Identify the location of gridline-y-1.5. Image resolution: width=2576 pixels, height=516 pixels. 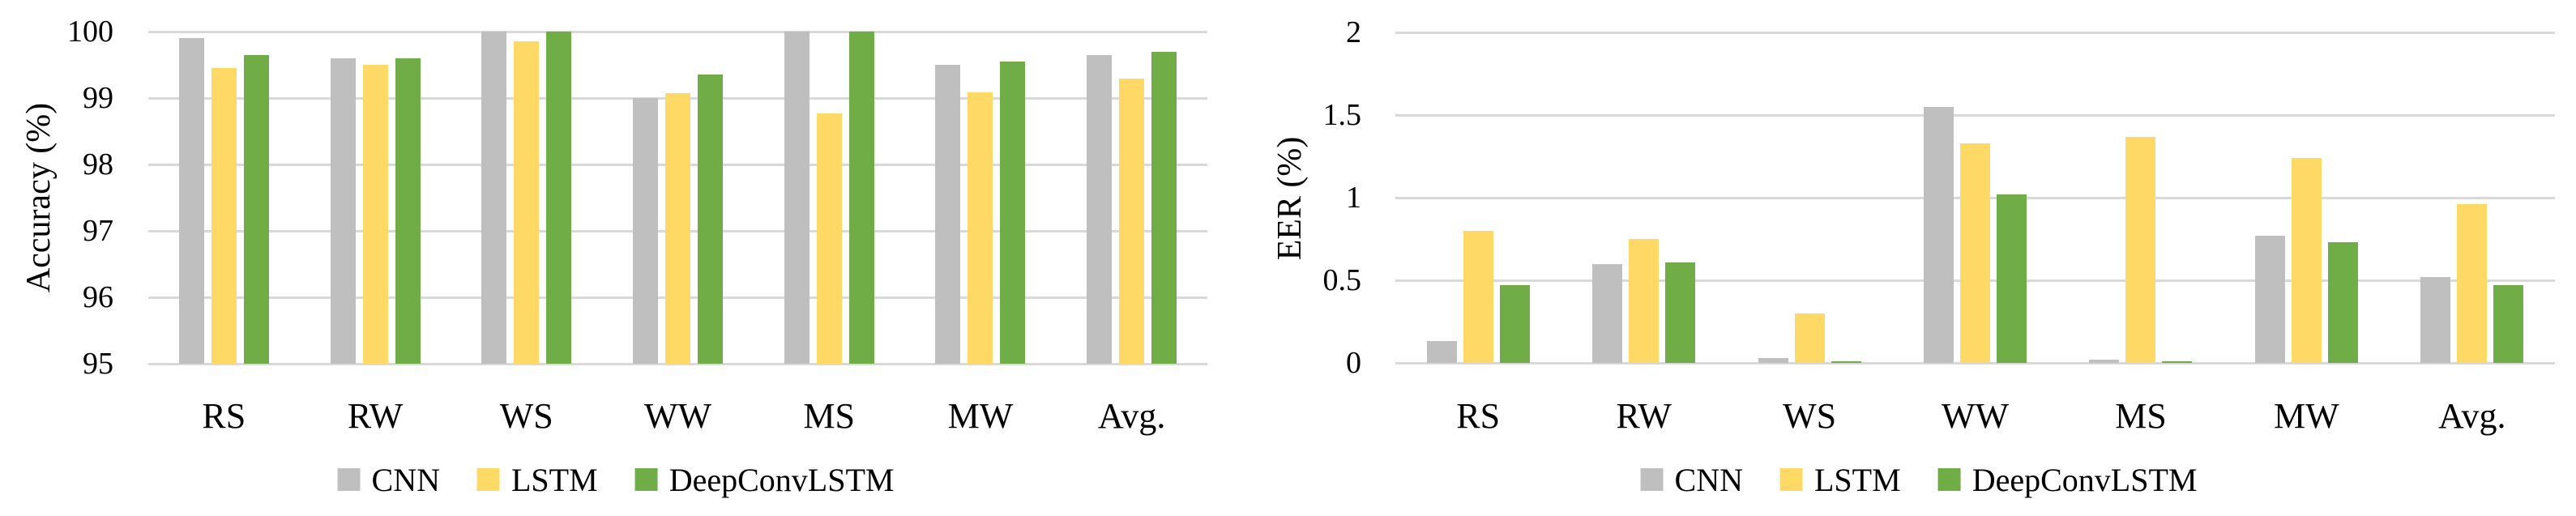
(1975, 115).